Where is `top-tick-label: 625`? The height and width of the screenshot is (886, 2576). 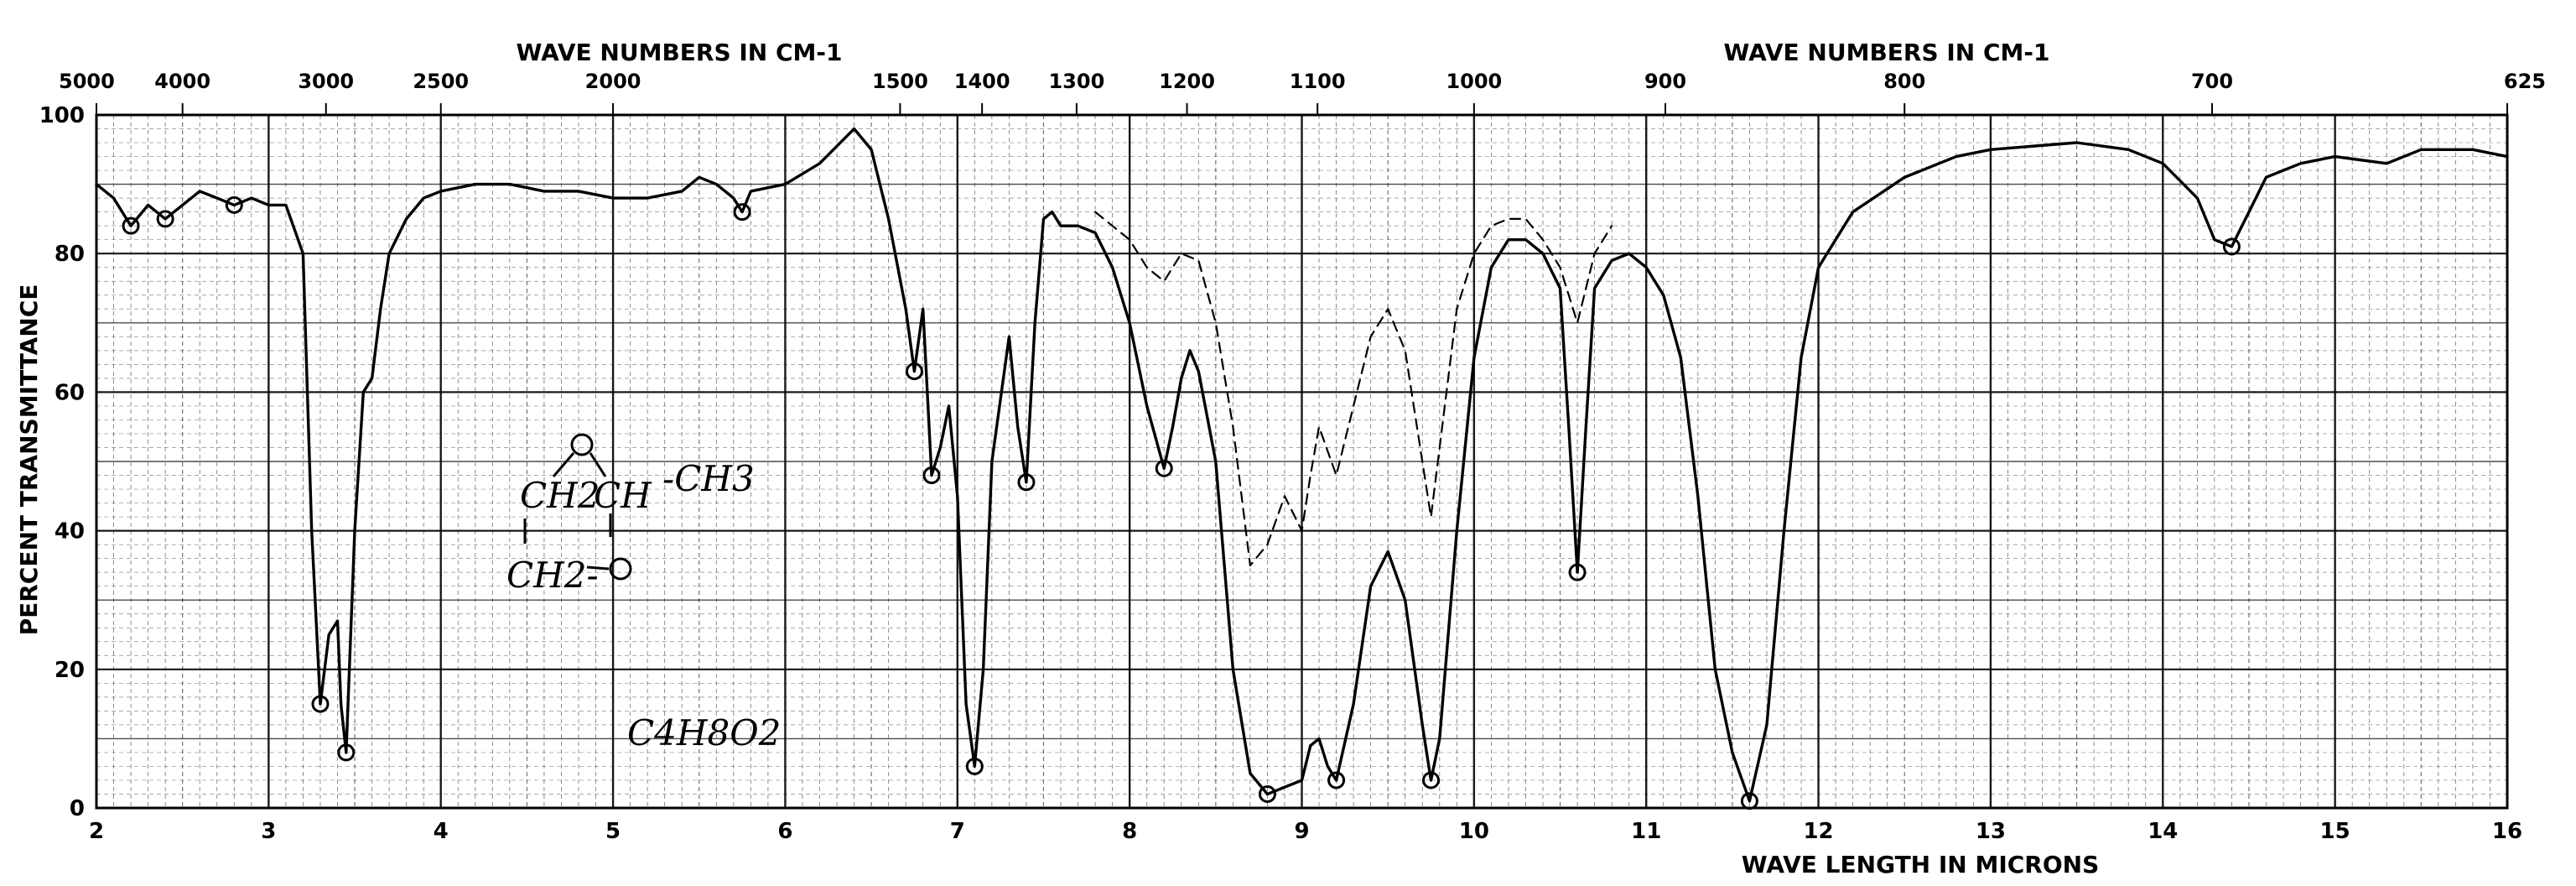 top-tick-label: 625 is located at coordinates (2525, 81).